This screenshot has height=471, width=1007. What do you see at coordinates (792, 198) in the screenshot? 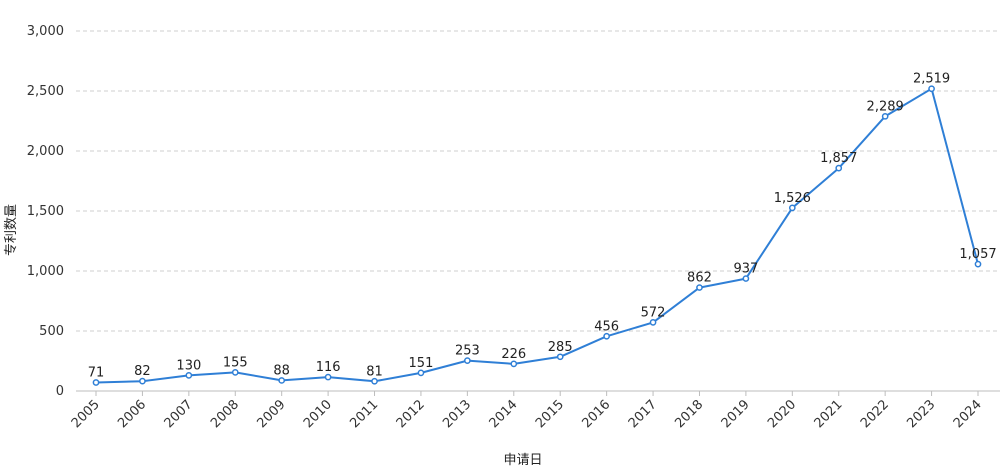
I see `data-label: 1,526` at bounding box center [792, 198].